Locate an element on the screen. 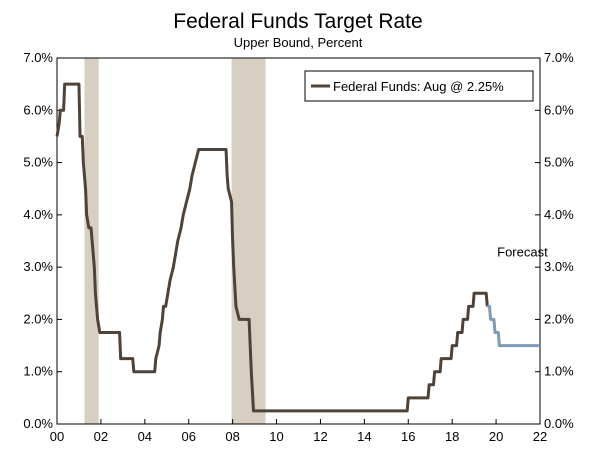  y-tick-label-left-1: 1.0% is located at coordinates (38, 371).